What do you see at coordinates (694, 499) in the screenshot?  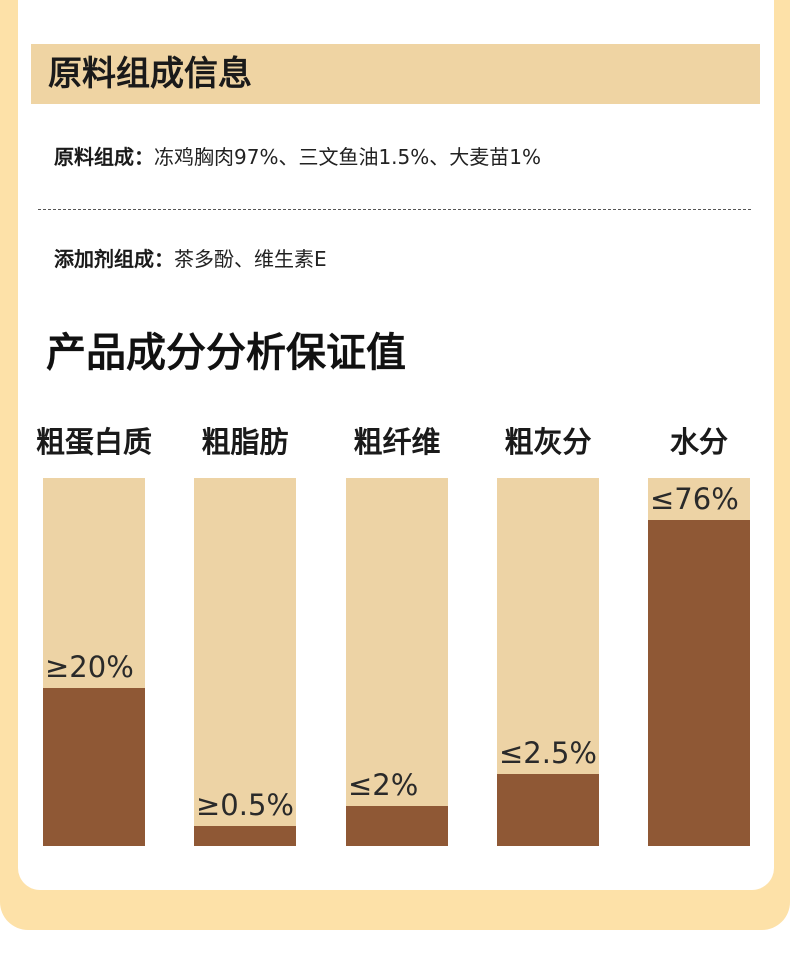 I see `bar-value-label: ≤76%` at bounding box center [694, 499].